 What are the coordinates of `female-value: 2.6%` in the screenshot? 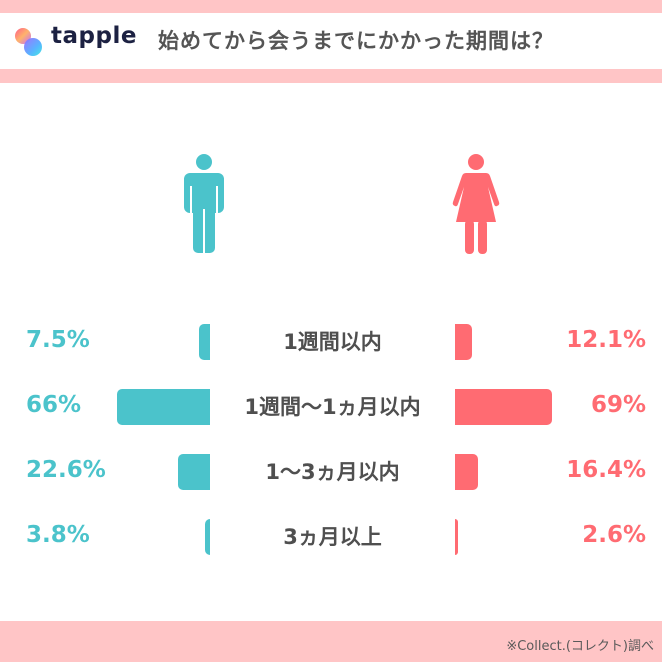 It's located at (614, 535).